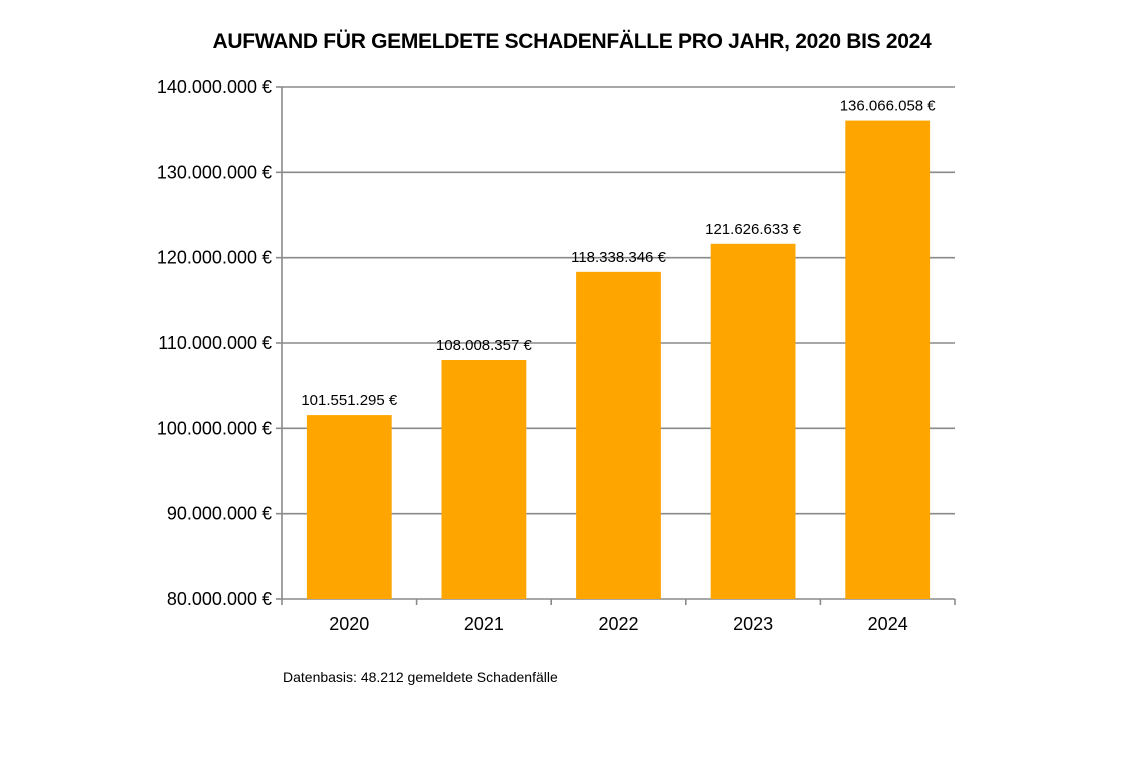 This screenshot has height=767, width=1144. Describe the element at coordinates (753, 624) in the screenshot. I see `x-tick-label: 2023` at that location.